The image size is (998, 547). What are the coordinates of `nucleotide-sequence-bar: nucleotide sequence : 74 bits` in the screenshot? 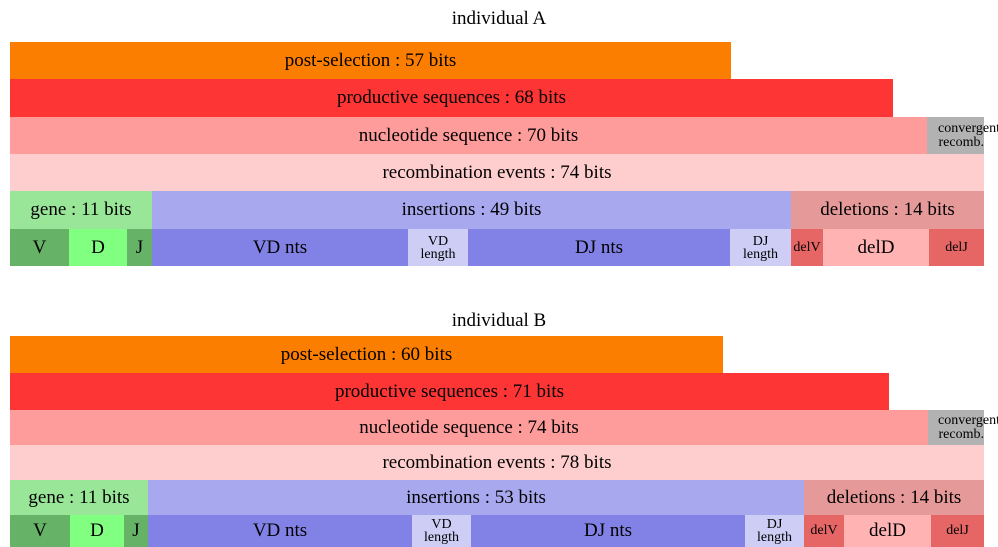 It's located at (469, 427).